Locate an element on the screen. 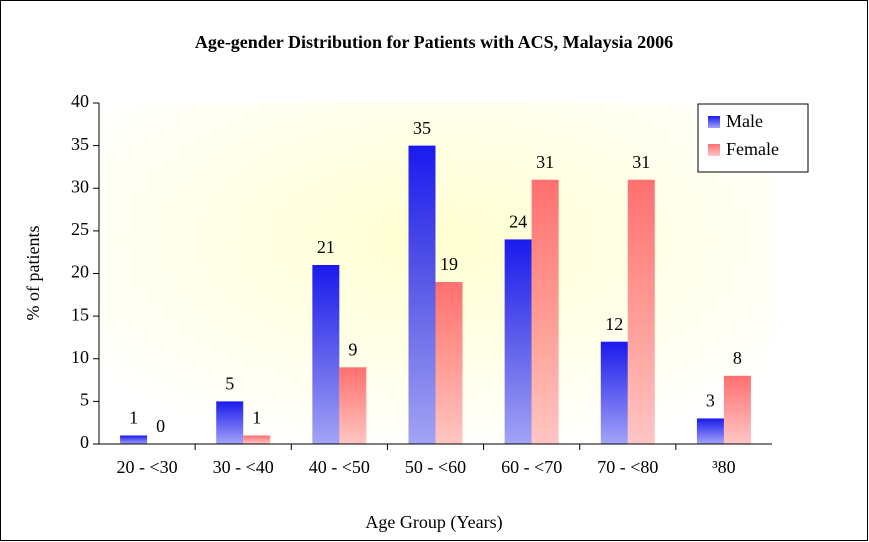  y-tick-label: 10 is located at coordinates (80, 357).